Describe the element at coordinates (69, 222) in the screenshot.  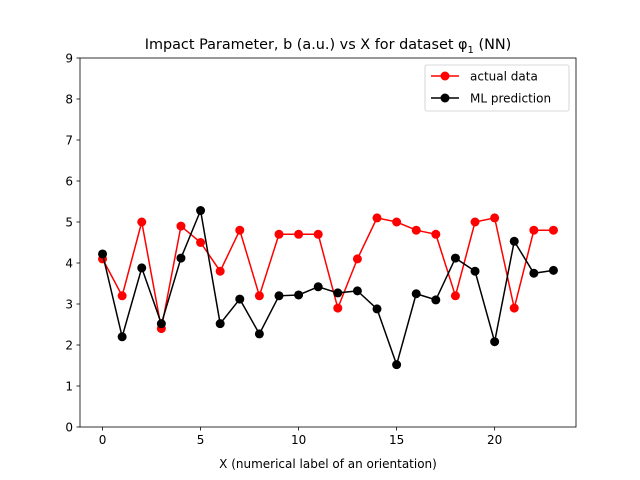
I see `y-tick-label: 5` at that location.